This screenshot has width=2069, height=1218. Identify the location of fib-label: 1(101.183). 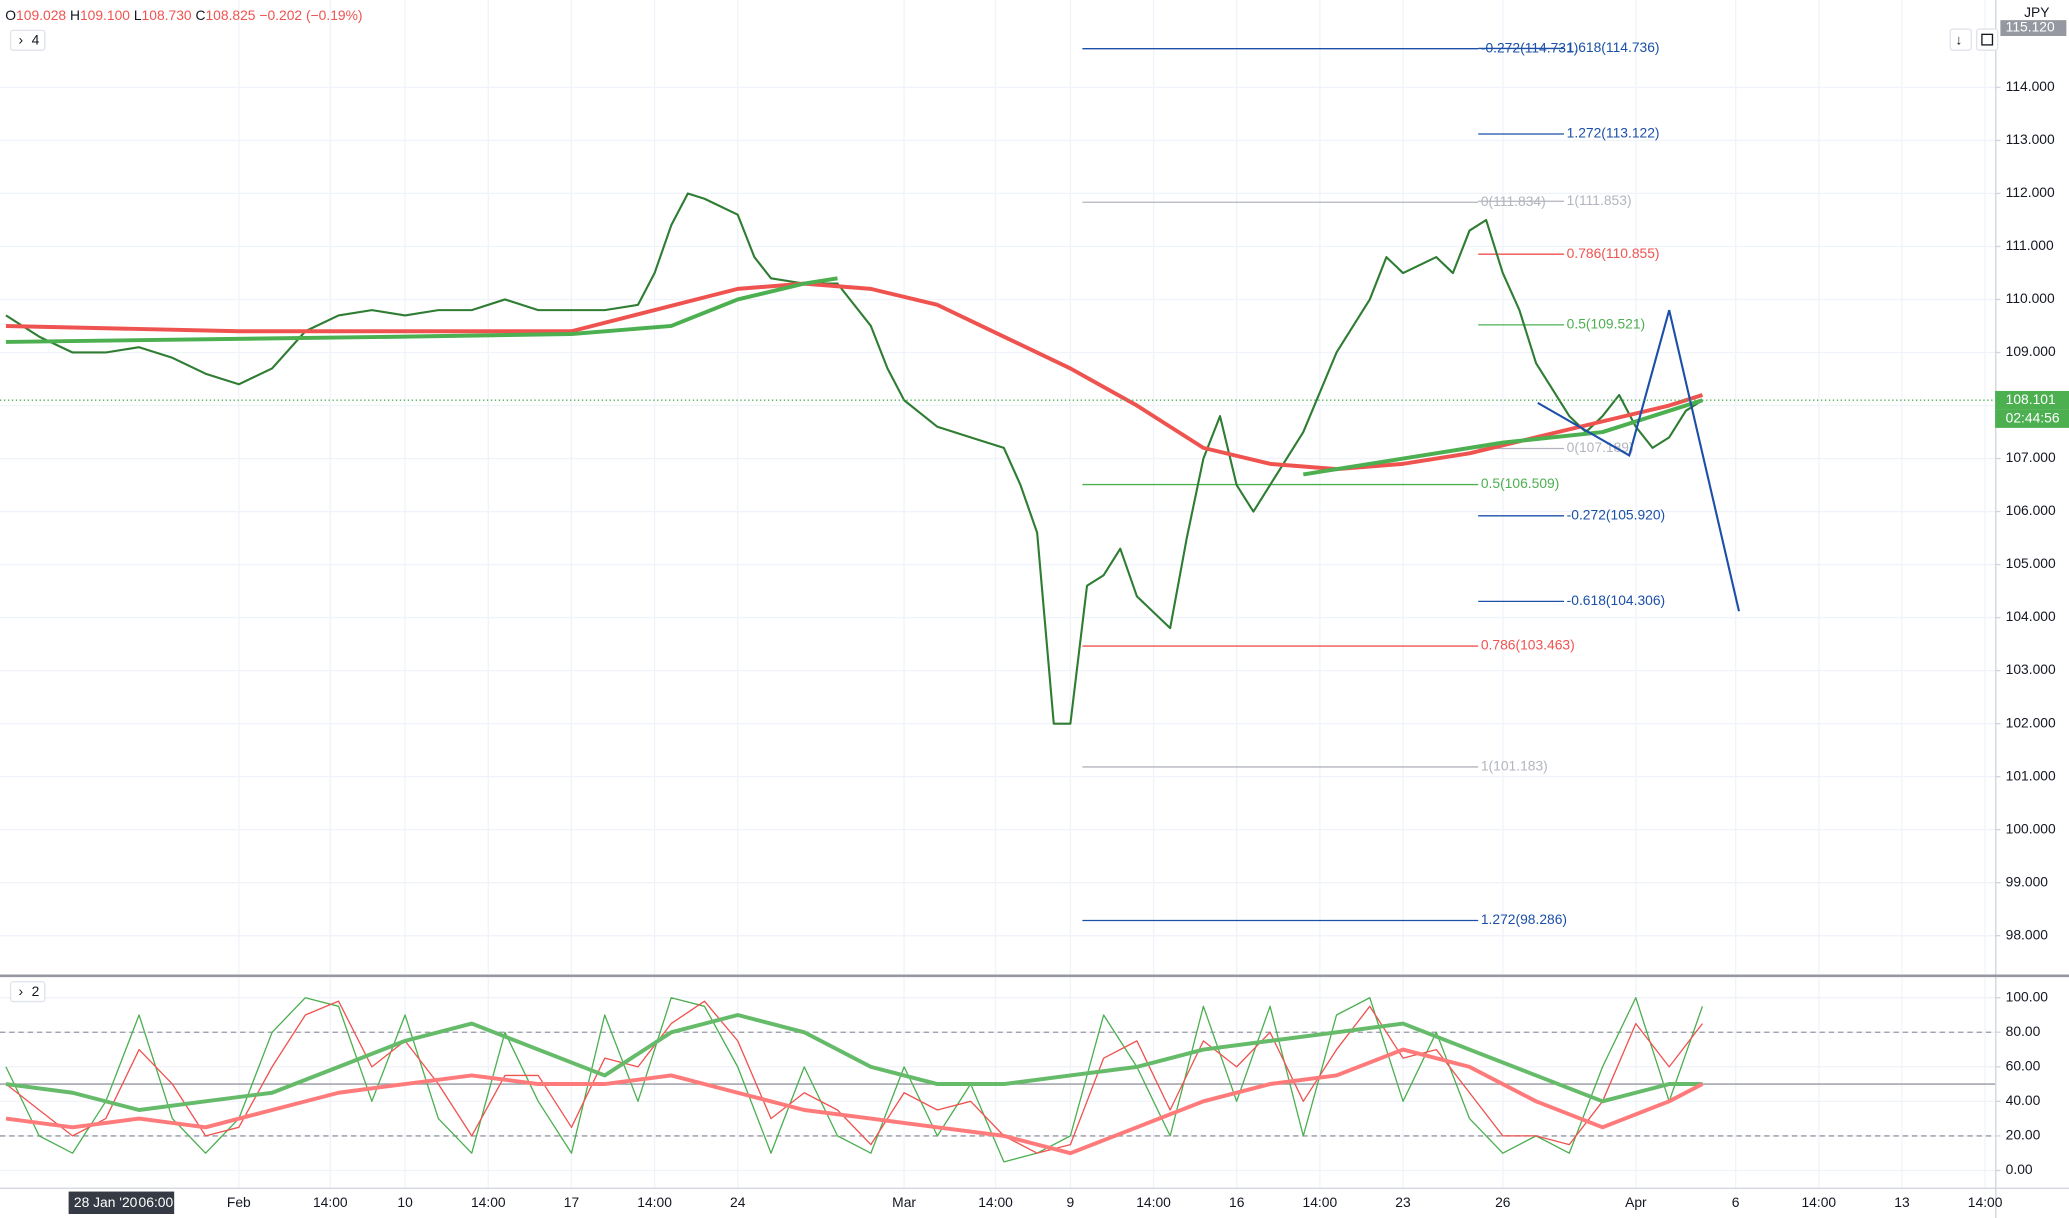
(1514, 766).